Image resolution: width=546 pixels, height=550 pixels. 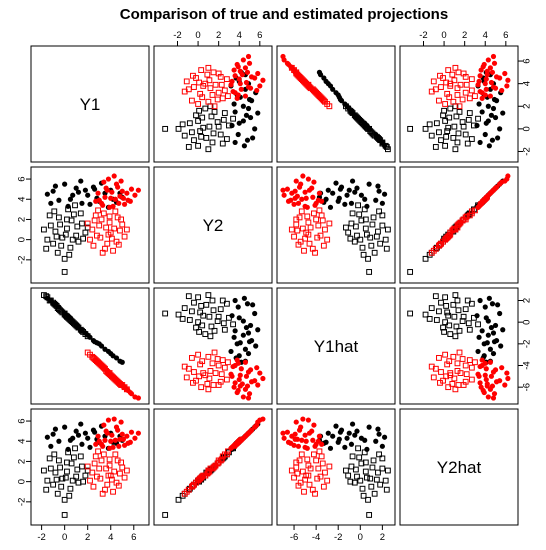 I want to click on panel-Y2hat-vs-Y2, so click(x=213, y=467).